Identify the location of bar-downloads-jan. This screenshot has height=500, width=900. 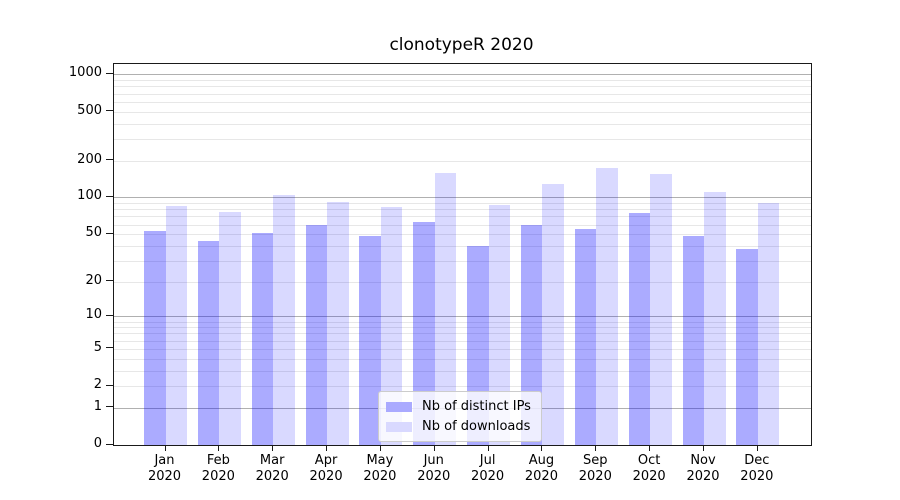
(176, 325).